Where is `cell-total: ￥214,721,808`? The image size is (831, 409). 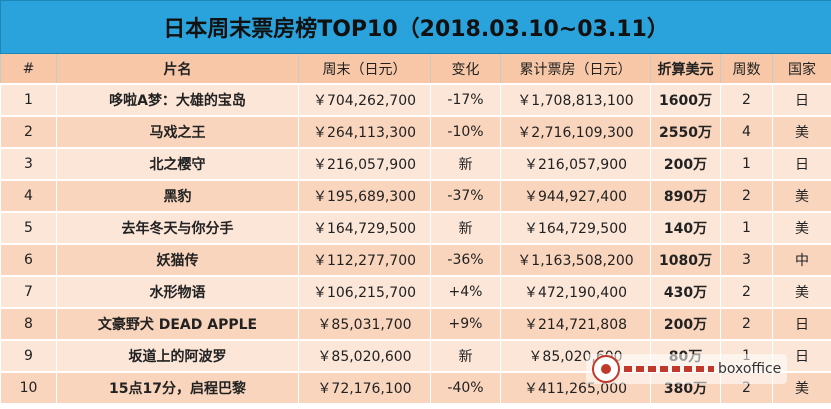 cell-total: ￥214,721,808 is located at coordinates (575, 324).